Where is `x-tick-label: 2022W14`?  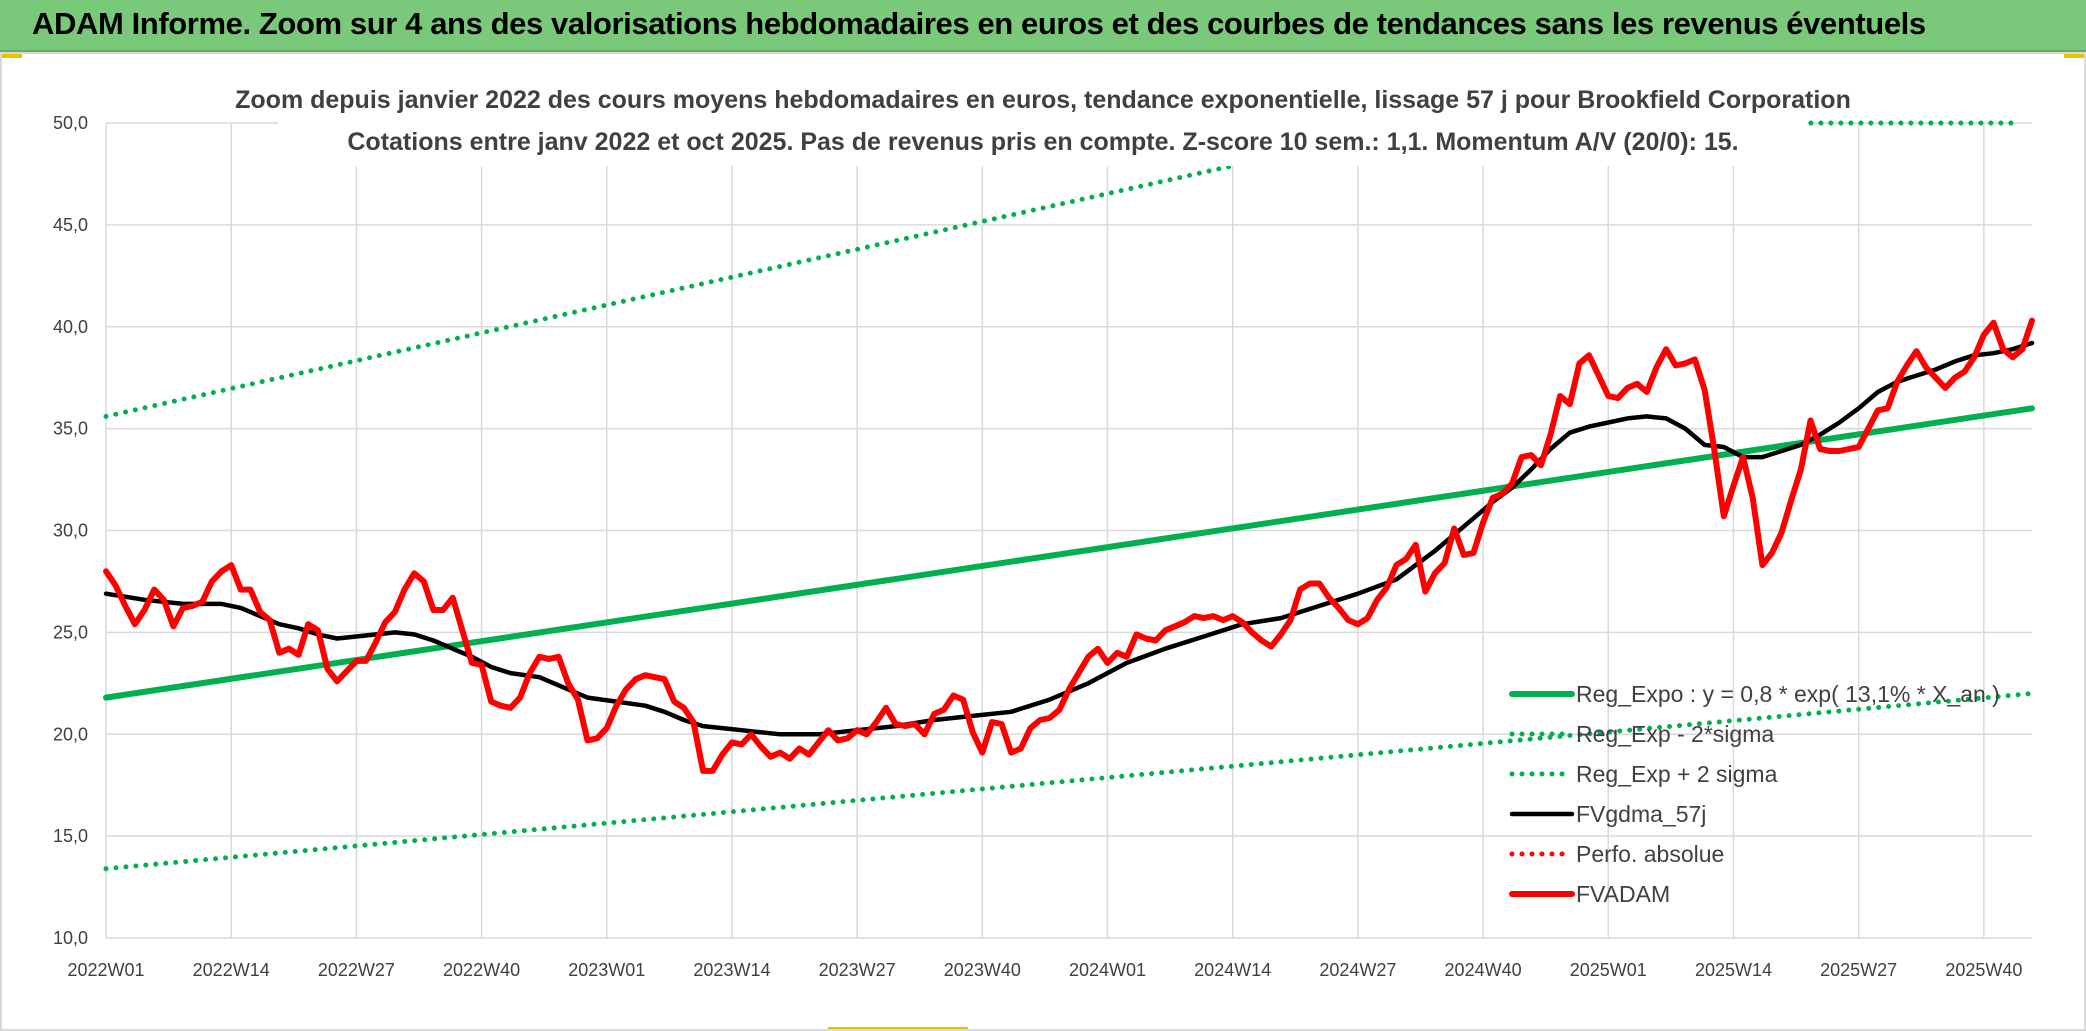 x-tick-label: 2022W14 is located at coordinates (231, 970).